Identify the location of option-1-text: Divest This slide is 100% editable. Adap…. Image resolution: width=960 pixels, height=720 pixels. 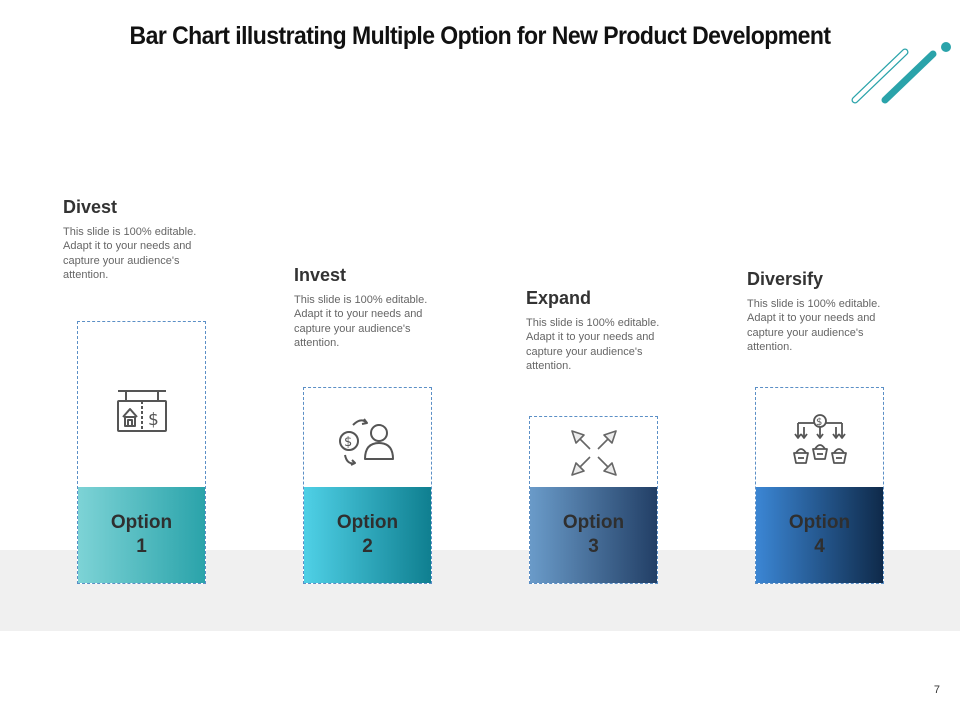
(138, 239).